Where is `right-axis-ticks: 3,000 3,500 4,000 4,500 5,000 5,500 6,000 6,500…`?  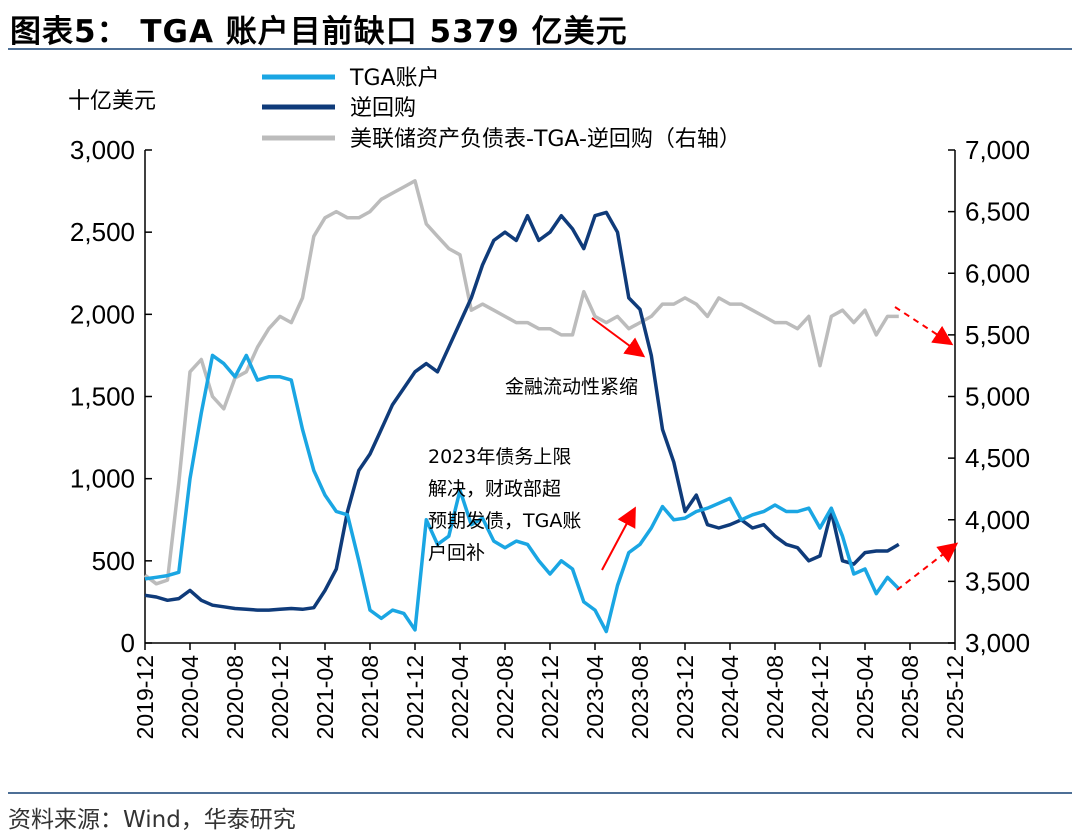
right-axis-ticks: 3,000 3,500 4,000 4,500 5,000 5,500 6,000 6,500… is located at coordinates (989, 396).